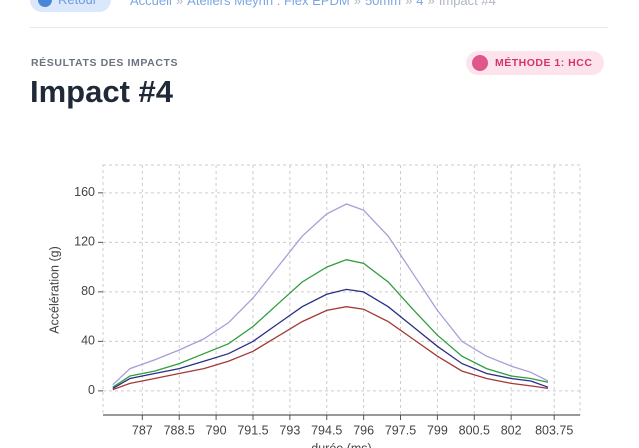  Describe the element at coordinates (383, 4) in the screenshot. I see `breadcrumb-item: 50mm` at that location.